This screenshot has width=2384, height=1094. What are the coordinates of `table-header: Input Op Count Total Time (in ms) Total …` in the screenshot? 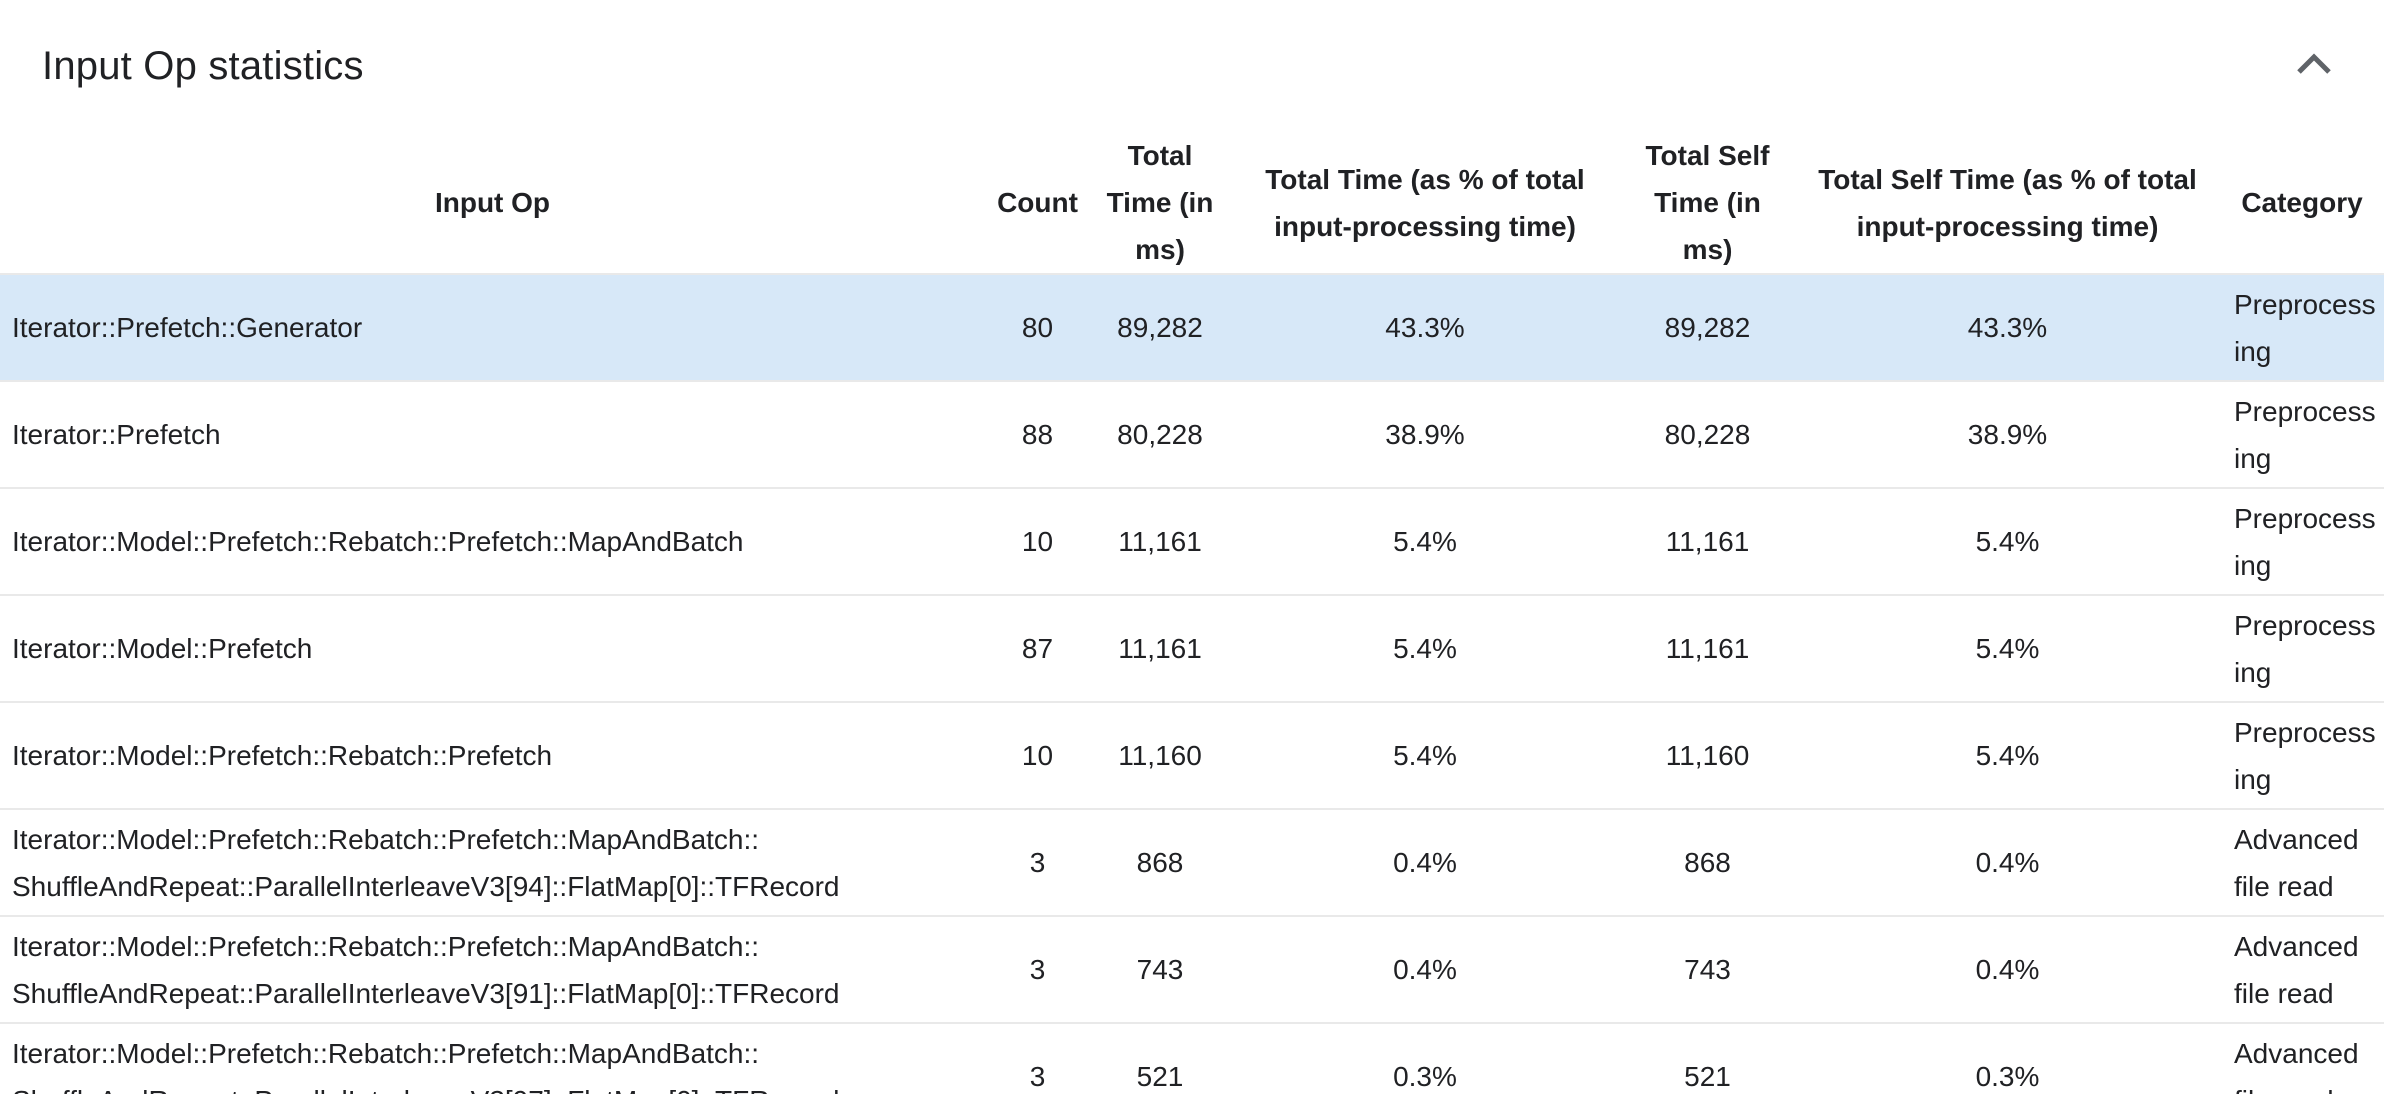 It's located at (1192, 203).